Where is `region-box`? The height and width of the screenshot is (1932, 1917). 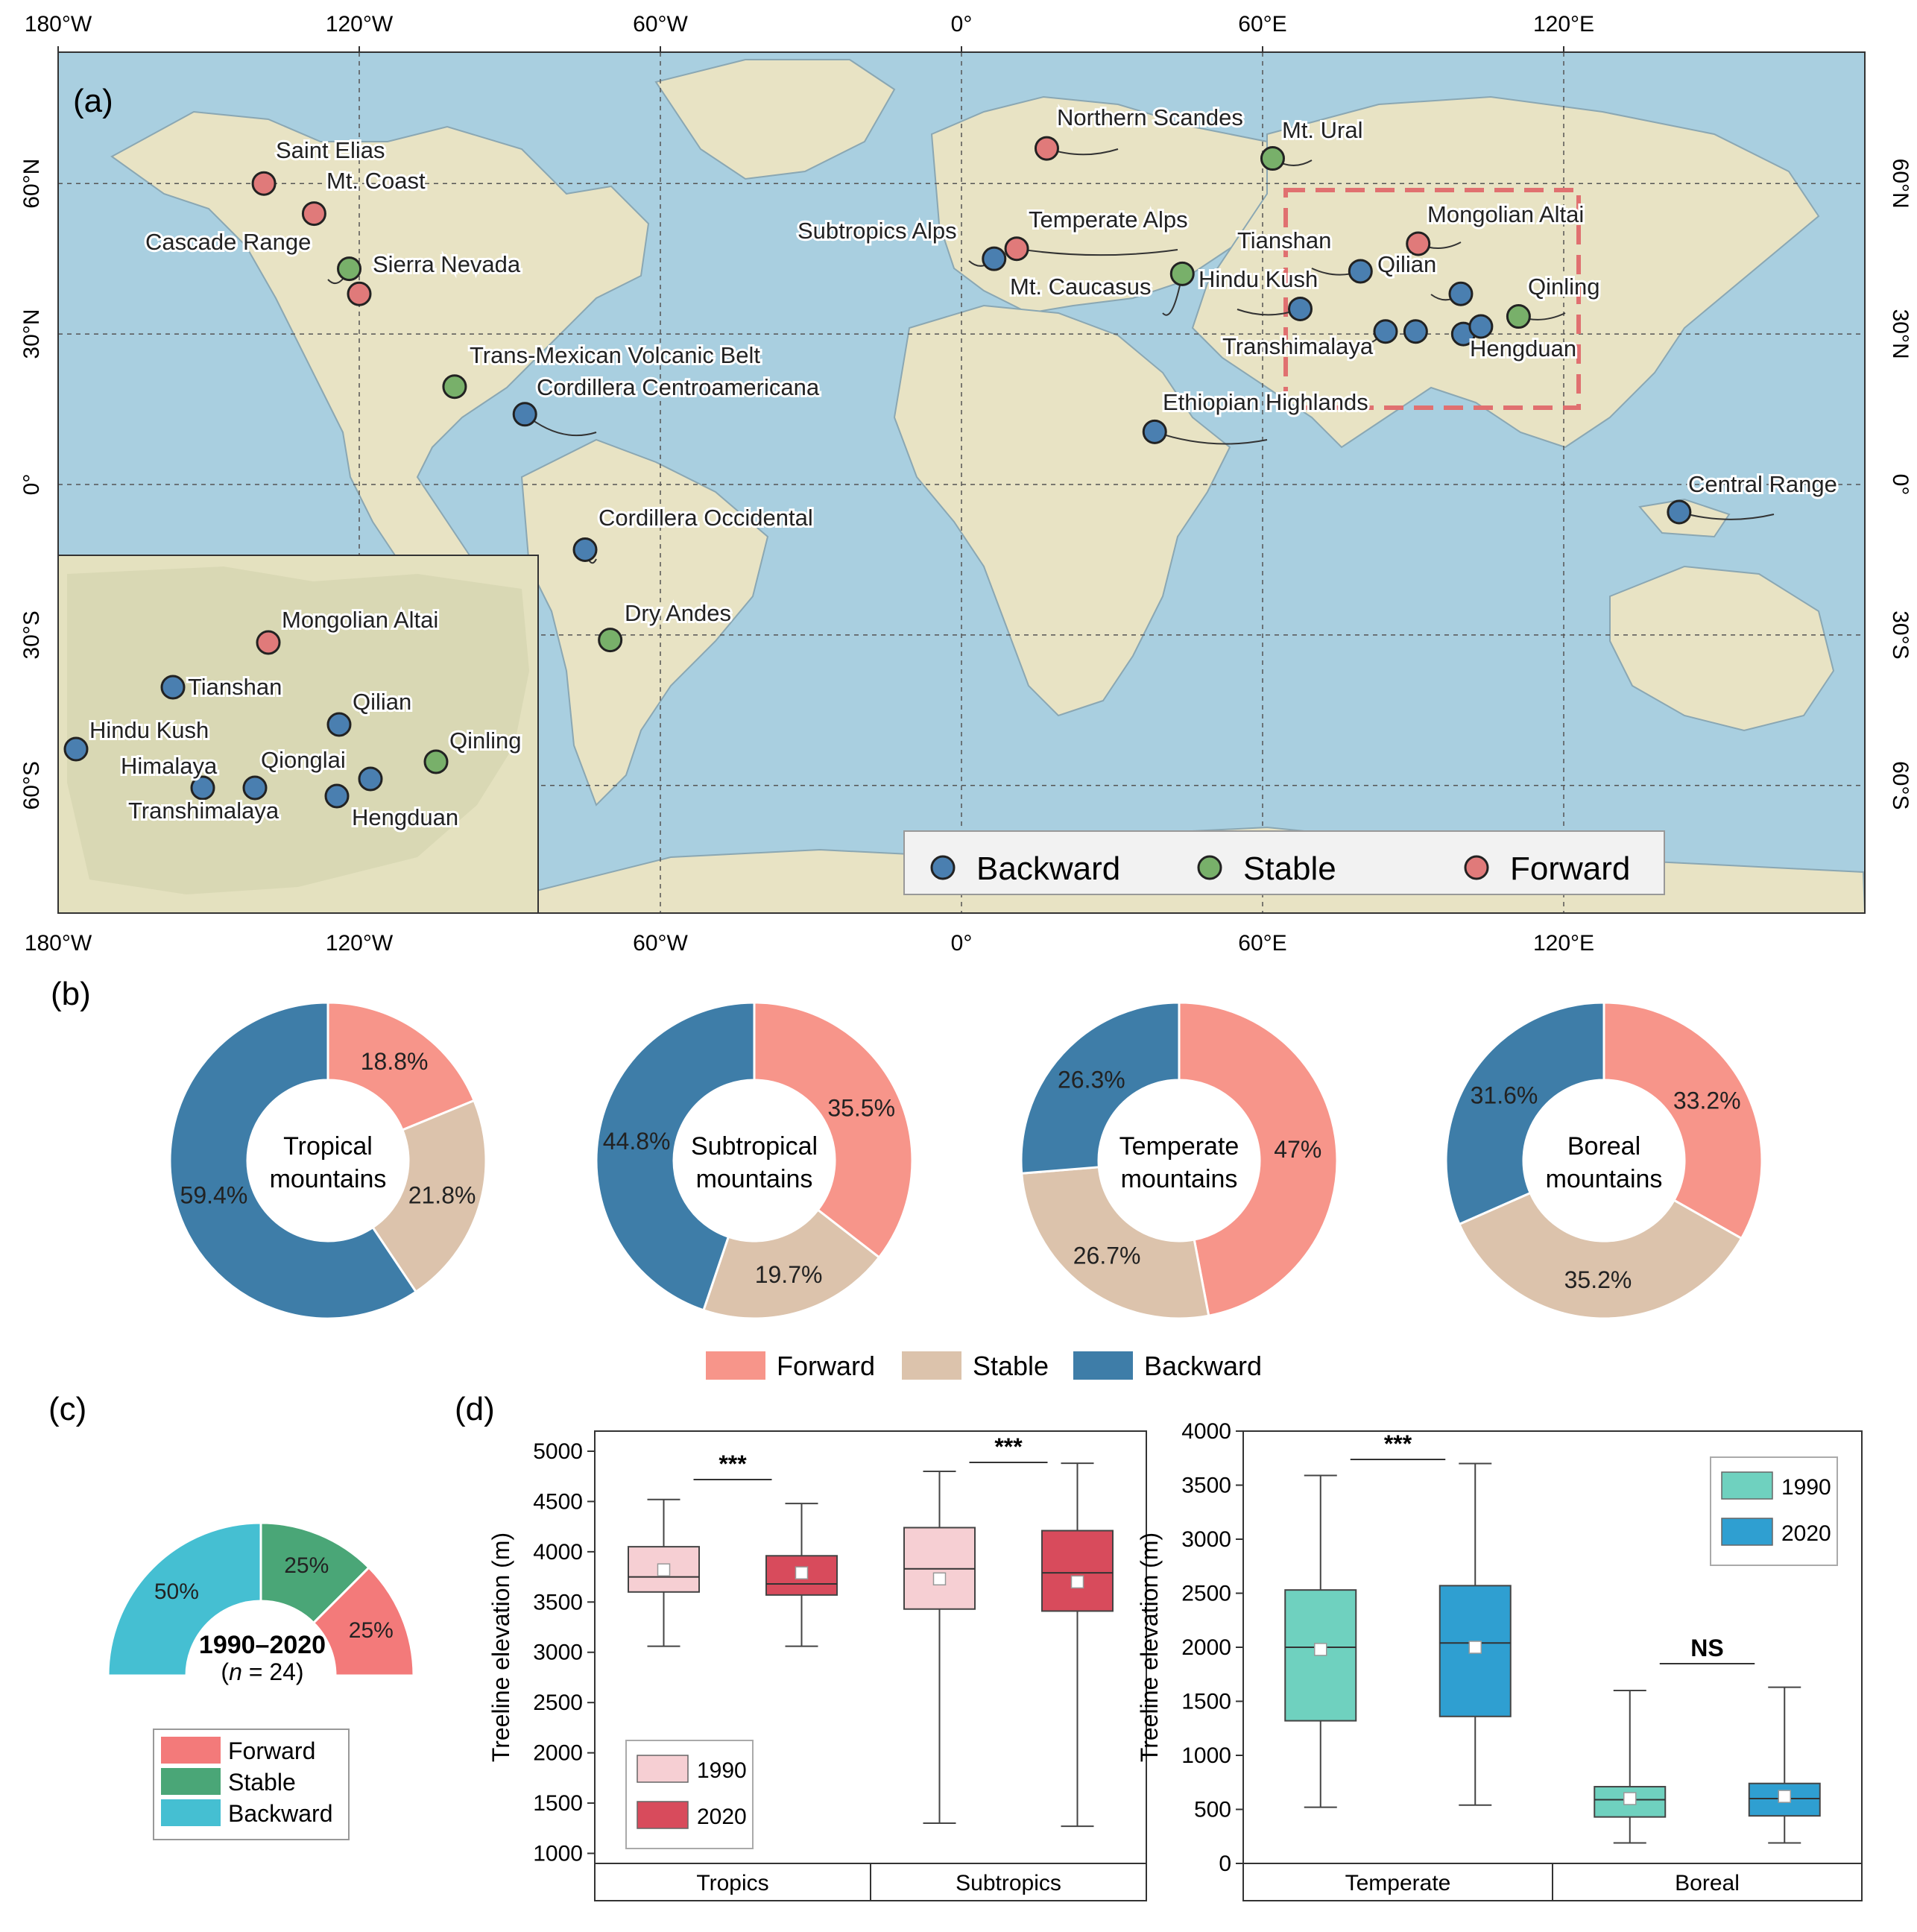
region-box is located at coordinates (1432, 299).